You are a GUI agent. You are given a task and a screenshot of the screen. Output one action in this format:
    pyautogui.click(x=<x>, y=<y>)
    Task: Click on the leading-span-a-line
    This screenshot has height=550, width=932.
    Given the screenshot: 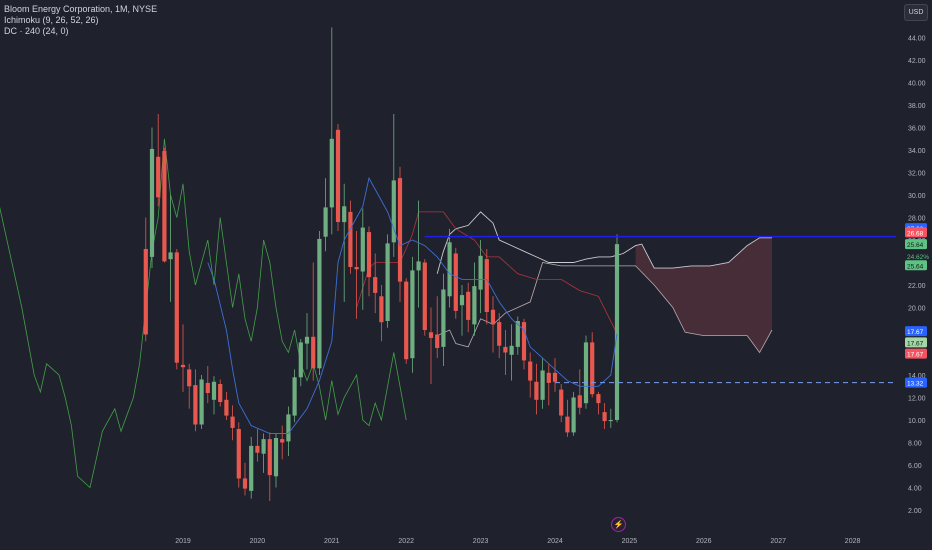 What is the action you would take?
    pyautogui.click(x=604, y=242)
    